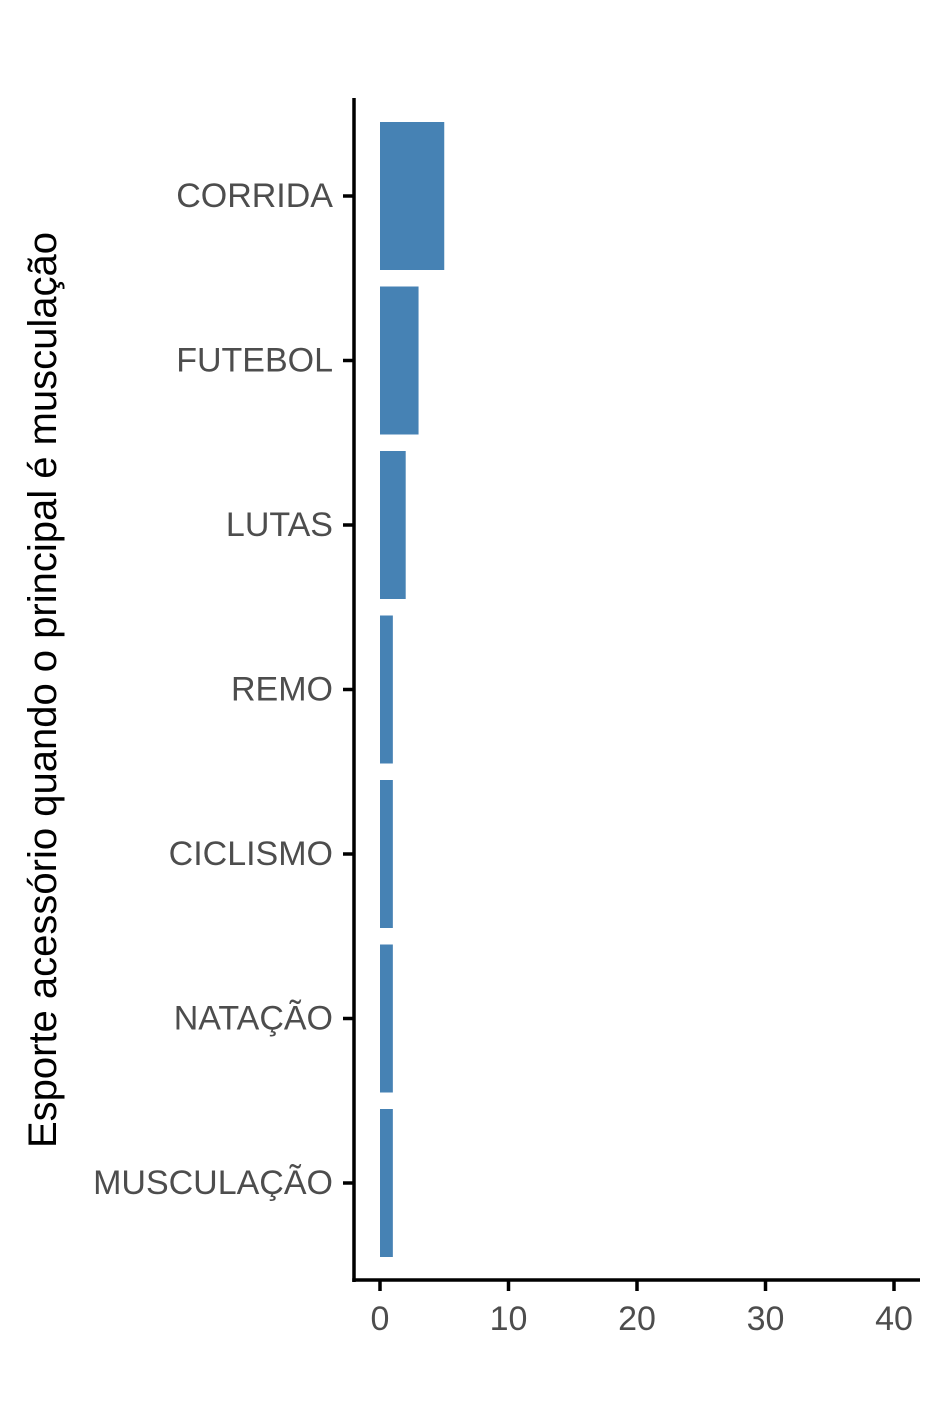  I want to click on y-tick-label: MUSCULAÇÃO, so click(213, 1183).